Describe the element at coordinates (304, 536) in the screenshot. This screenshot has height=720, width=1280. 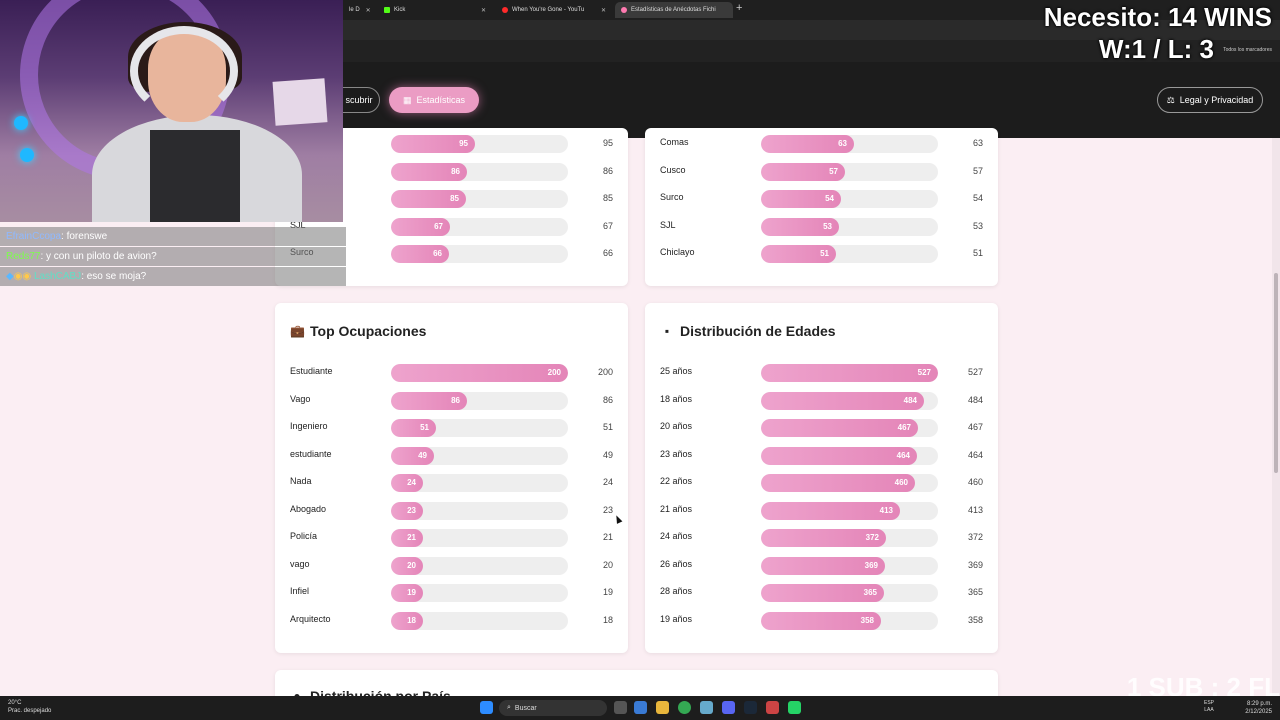
I see `stat-label: Policía` at that location.